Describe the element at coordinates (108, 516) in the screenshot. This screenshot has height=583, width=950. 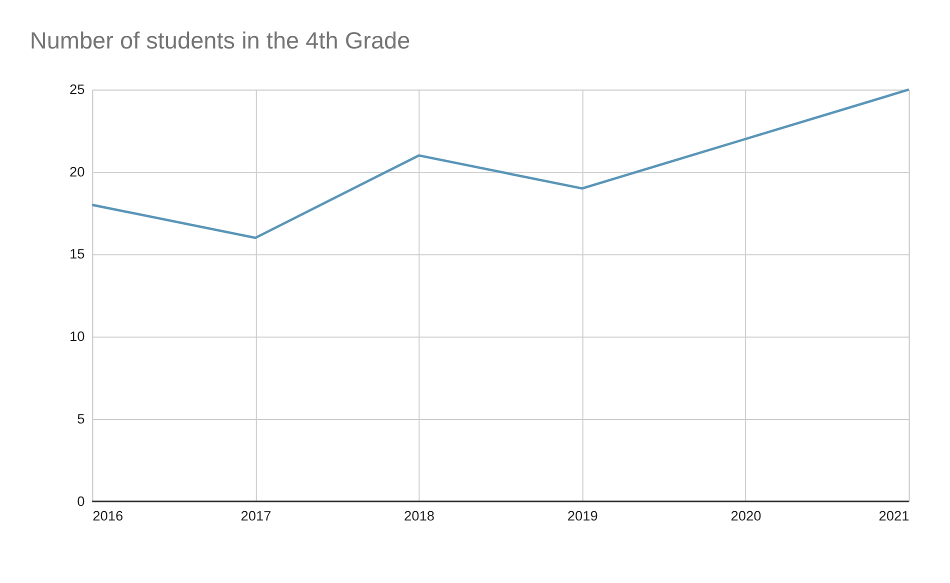
I see `x-tick-label: 2016` at that location.